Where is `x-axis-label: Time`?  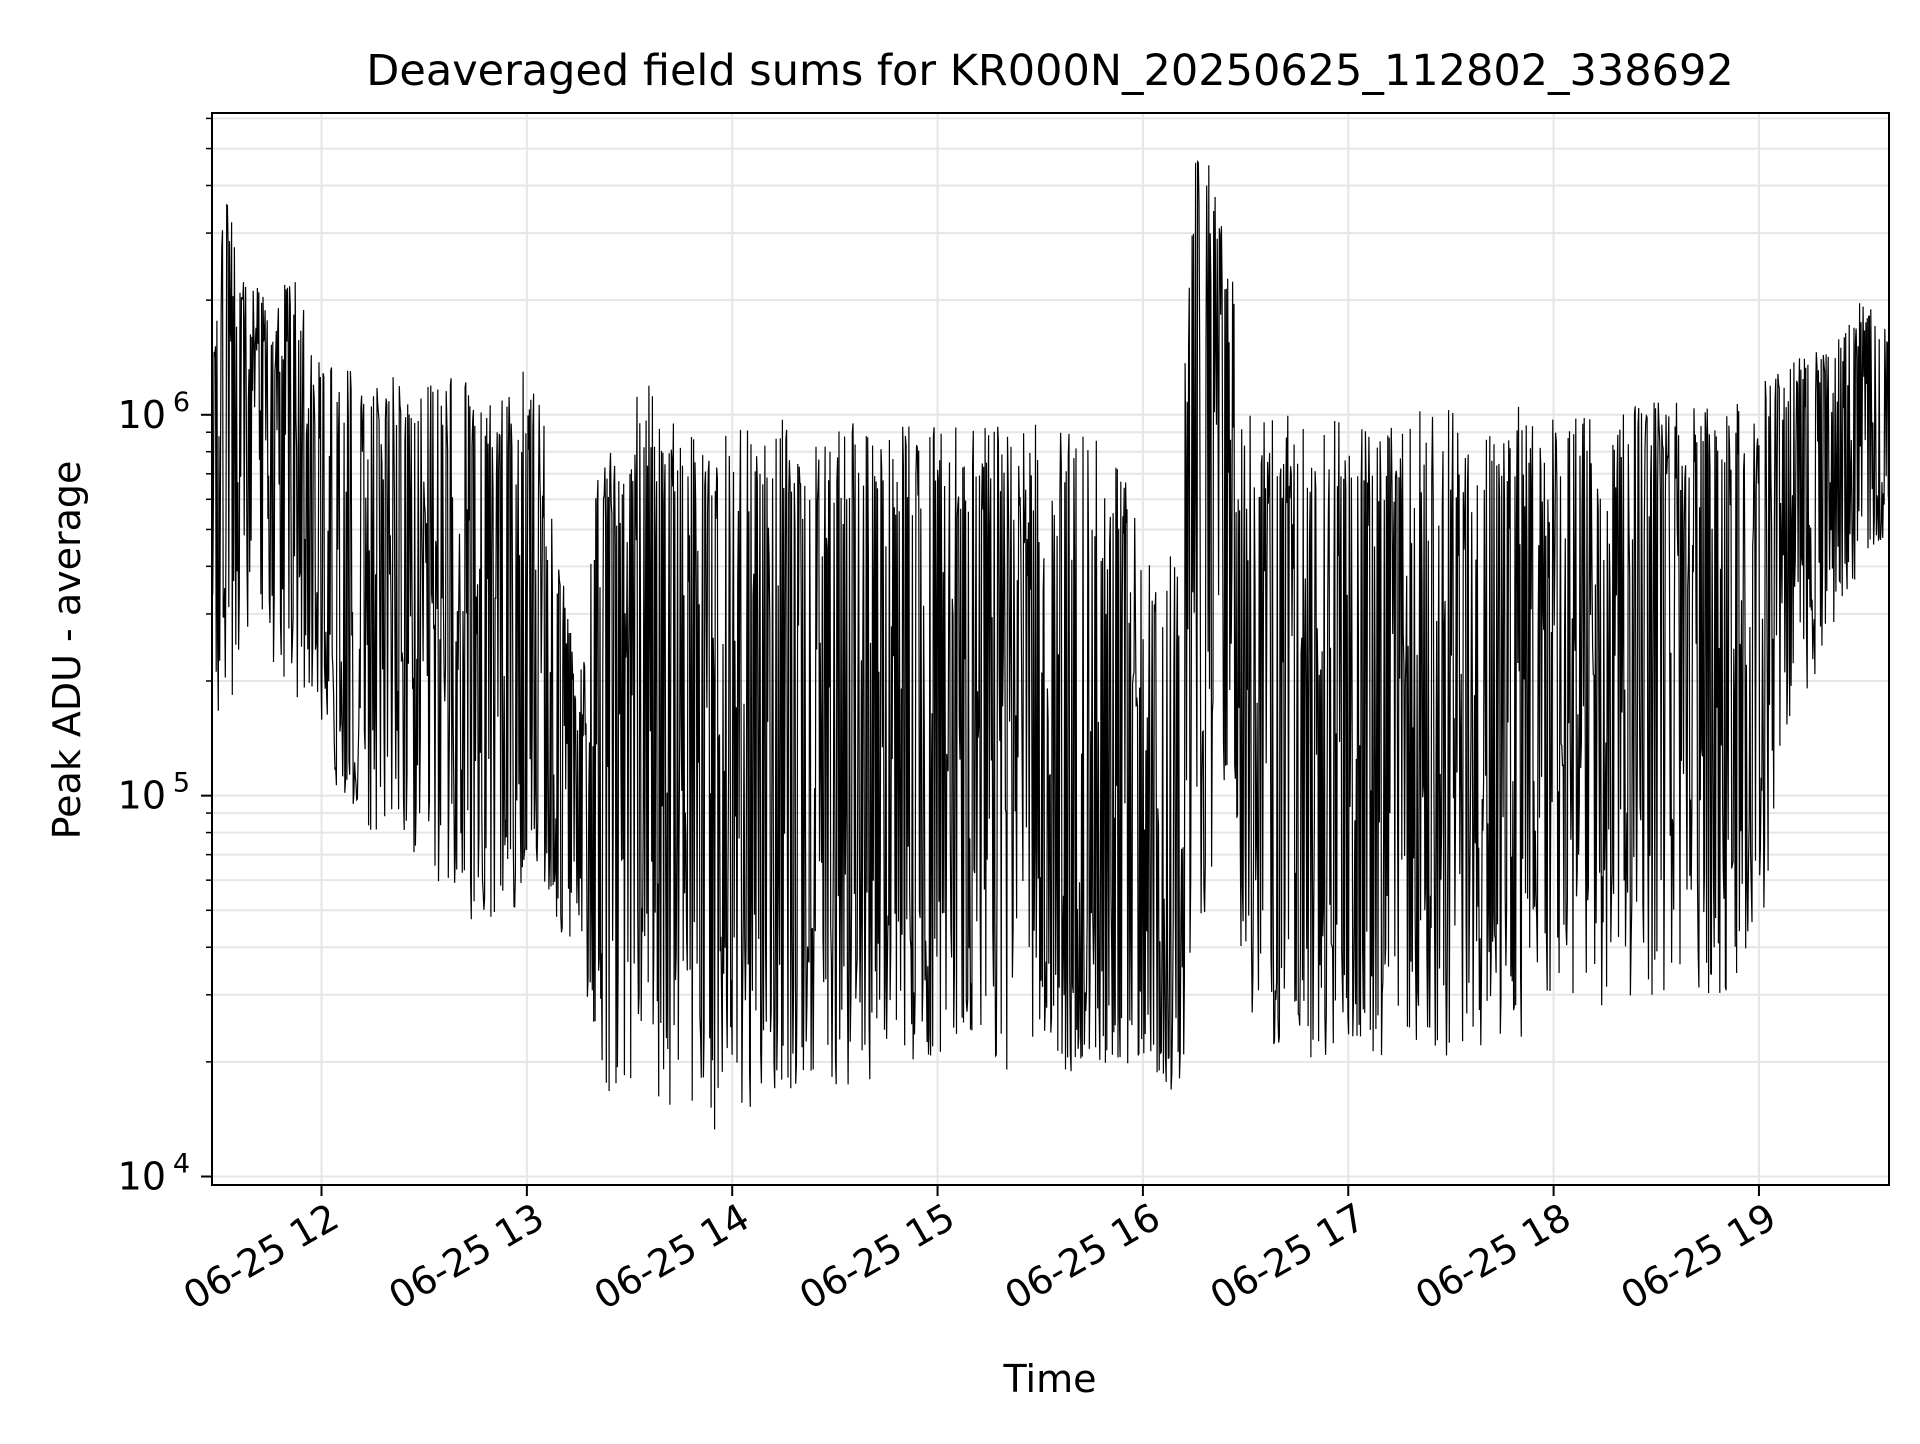 x-axis-label: Time is located at coordinates (1050, 1379).